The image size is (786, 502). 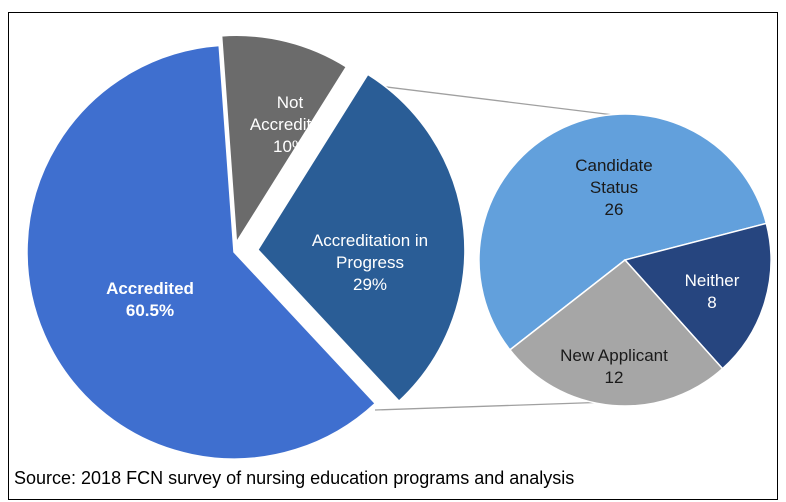 What do you see at coordinates (290, 146) in the screenshot?
I see `label-text: 10%` at bounding box center [290, 146].